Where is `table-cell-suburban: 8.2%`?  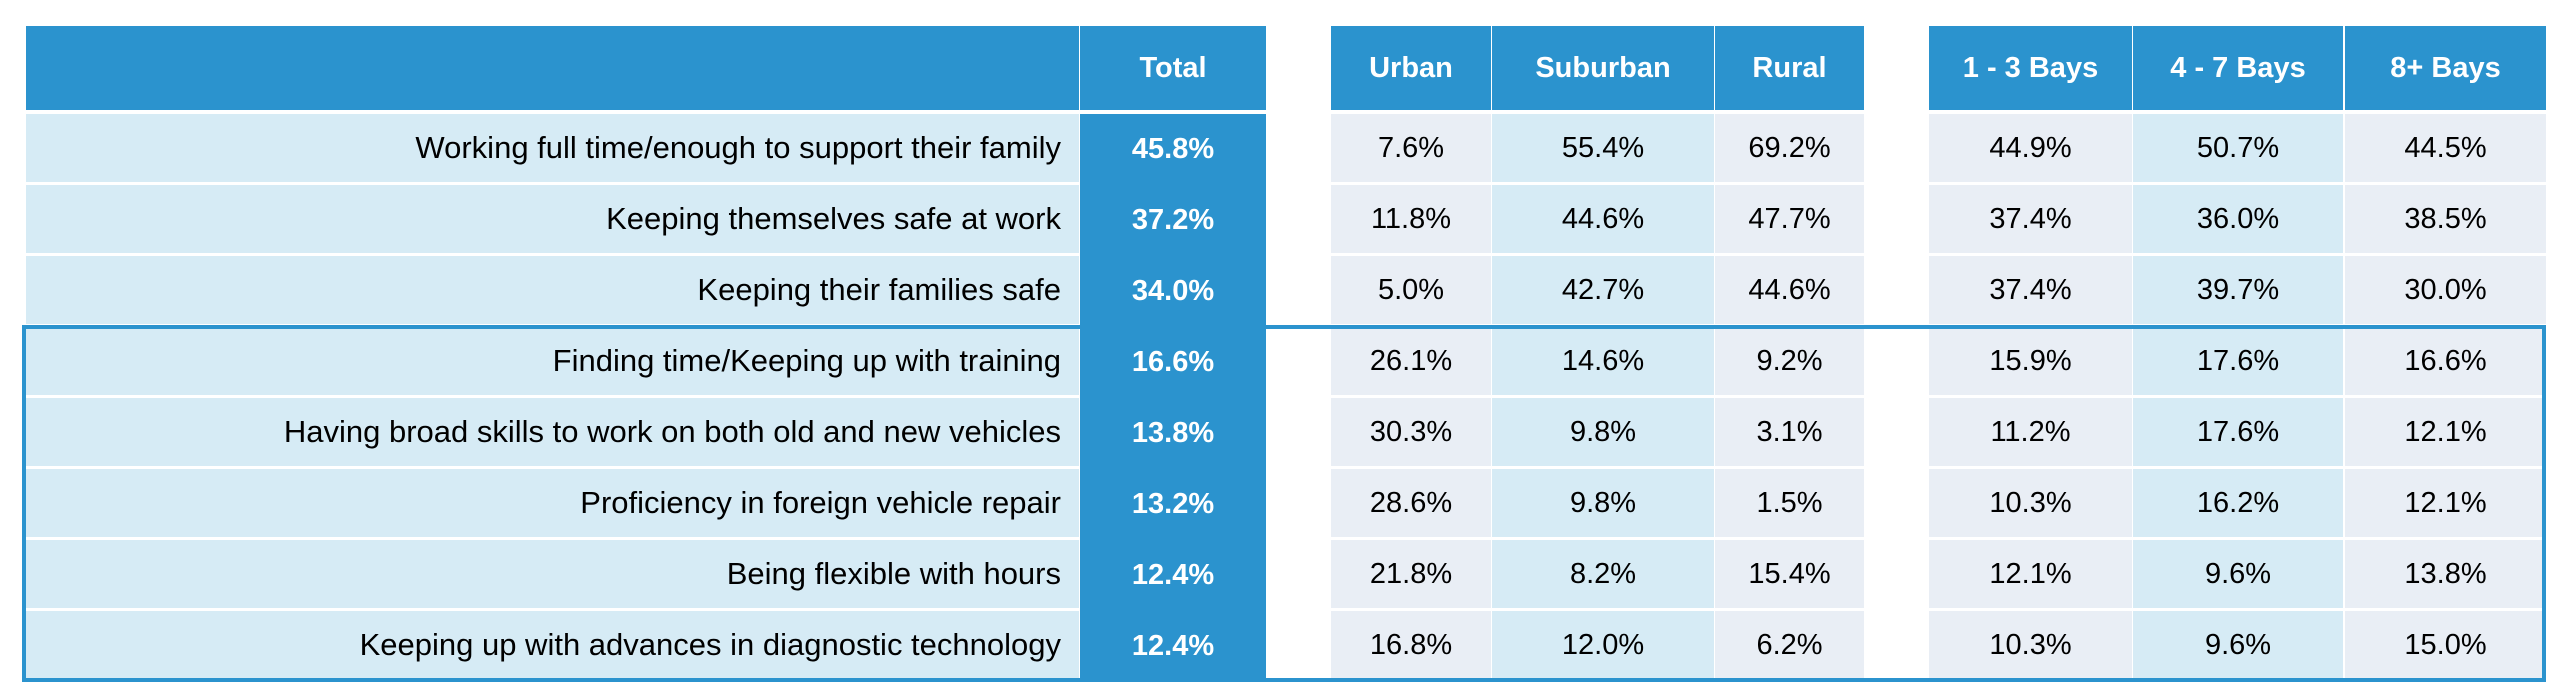
table-cell-suburban: 8.2% is located at coordinates (1603, 574).